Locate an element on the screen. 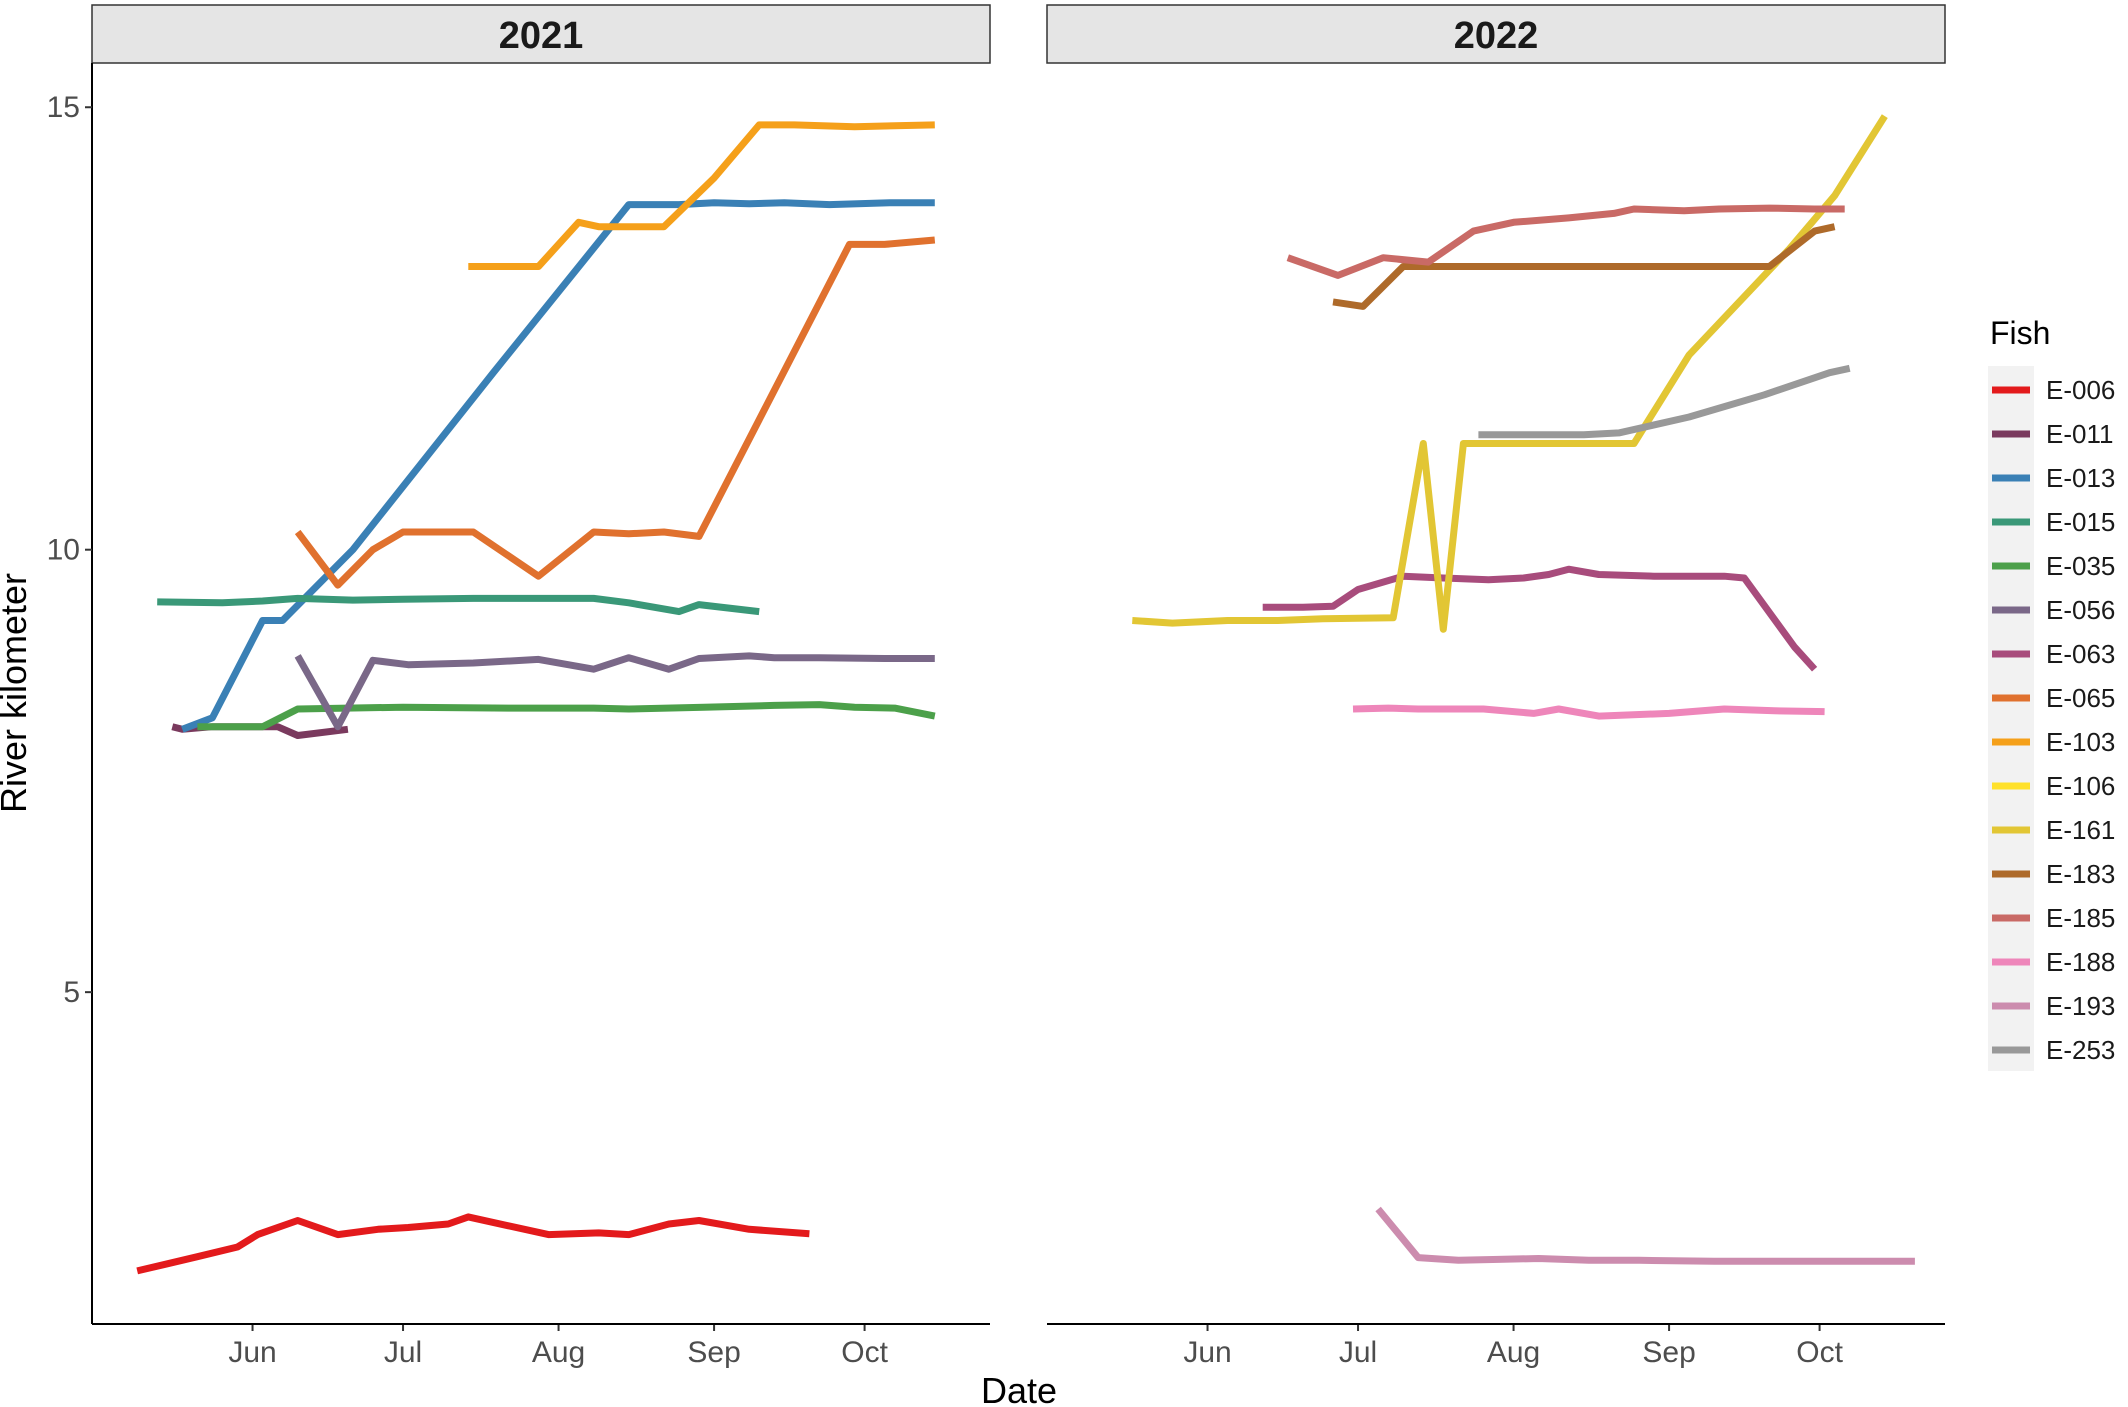  legend-label-e-188: E-188 is located at coordinates (2080, 962).